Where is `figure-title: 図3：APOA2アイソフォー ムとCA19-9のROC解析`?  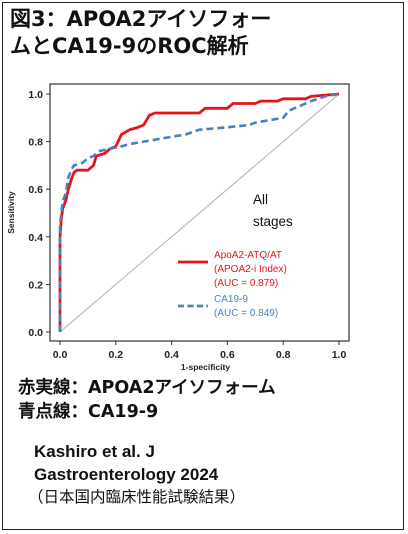 figure-title: 図3：APOA2アイソフォー ムとCA19-9のROC解析 is located at coordinates (200, 33).